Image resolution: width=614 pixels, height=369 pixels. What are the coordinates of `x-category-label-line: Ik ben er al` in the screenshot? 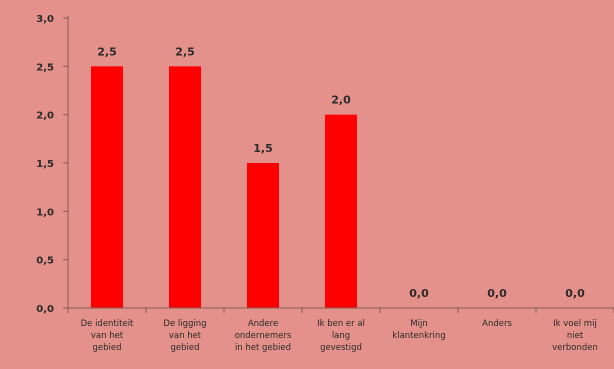 It's located at (341, 324).